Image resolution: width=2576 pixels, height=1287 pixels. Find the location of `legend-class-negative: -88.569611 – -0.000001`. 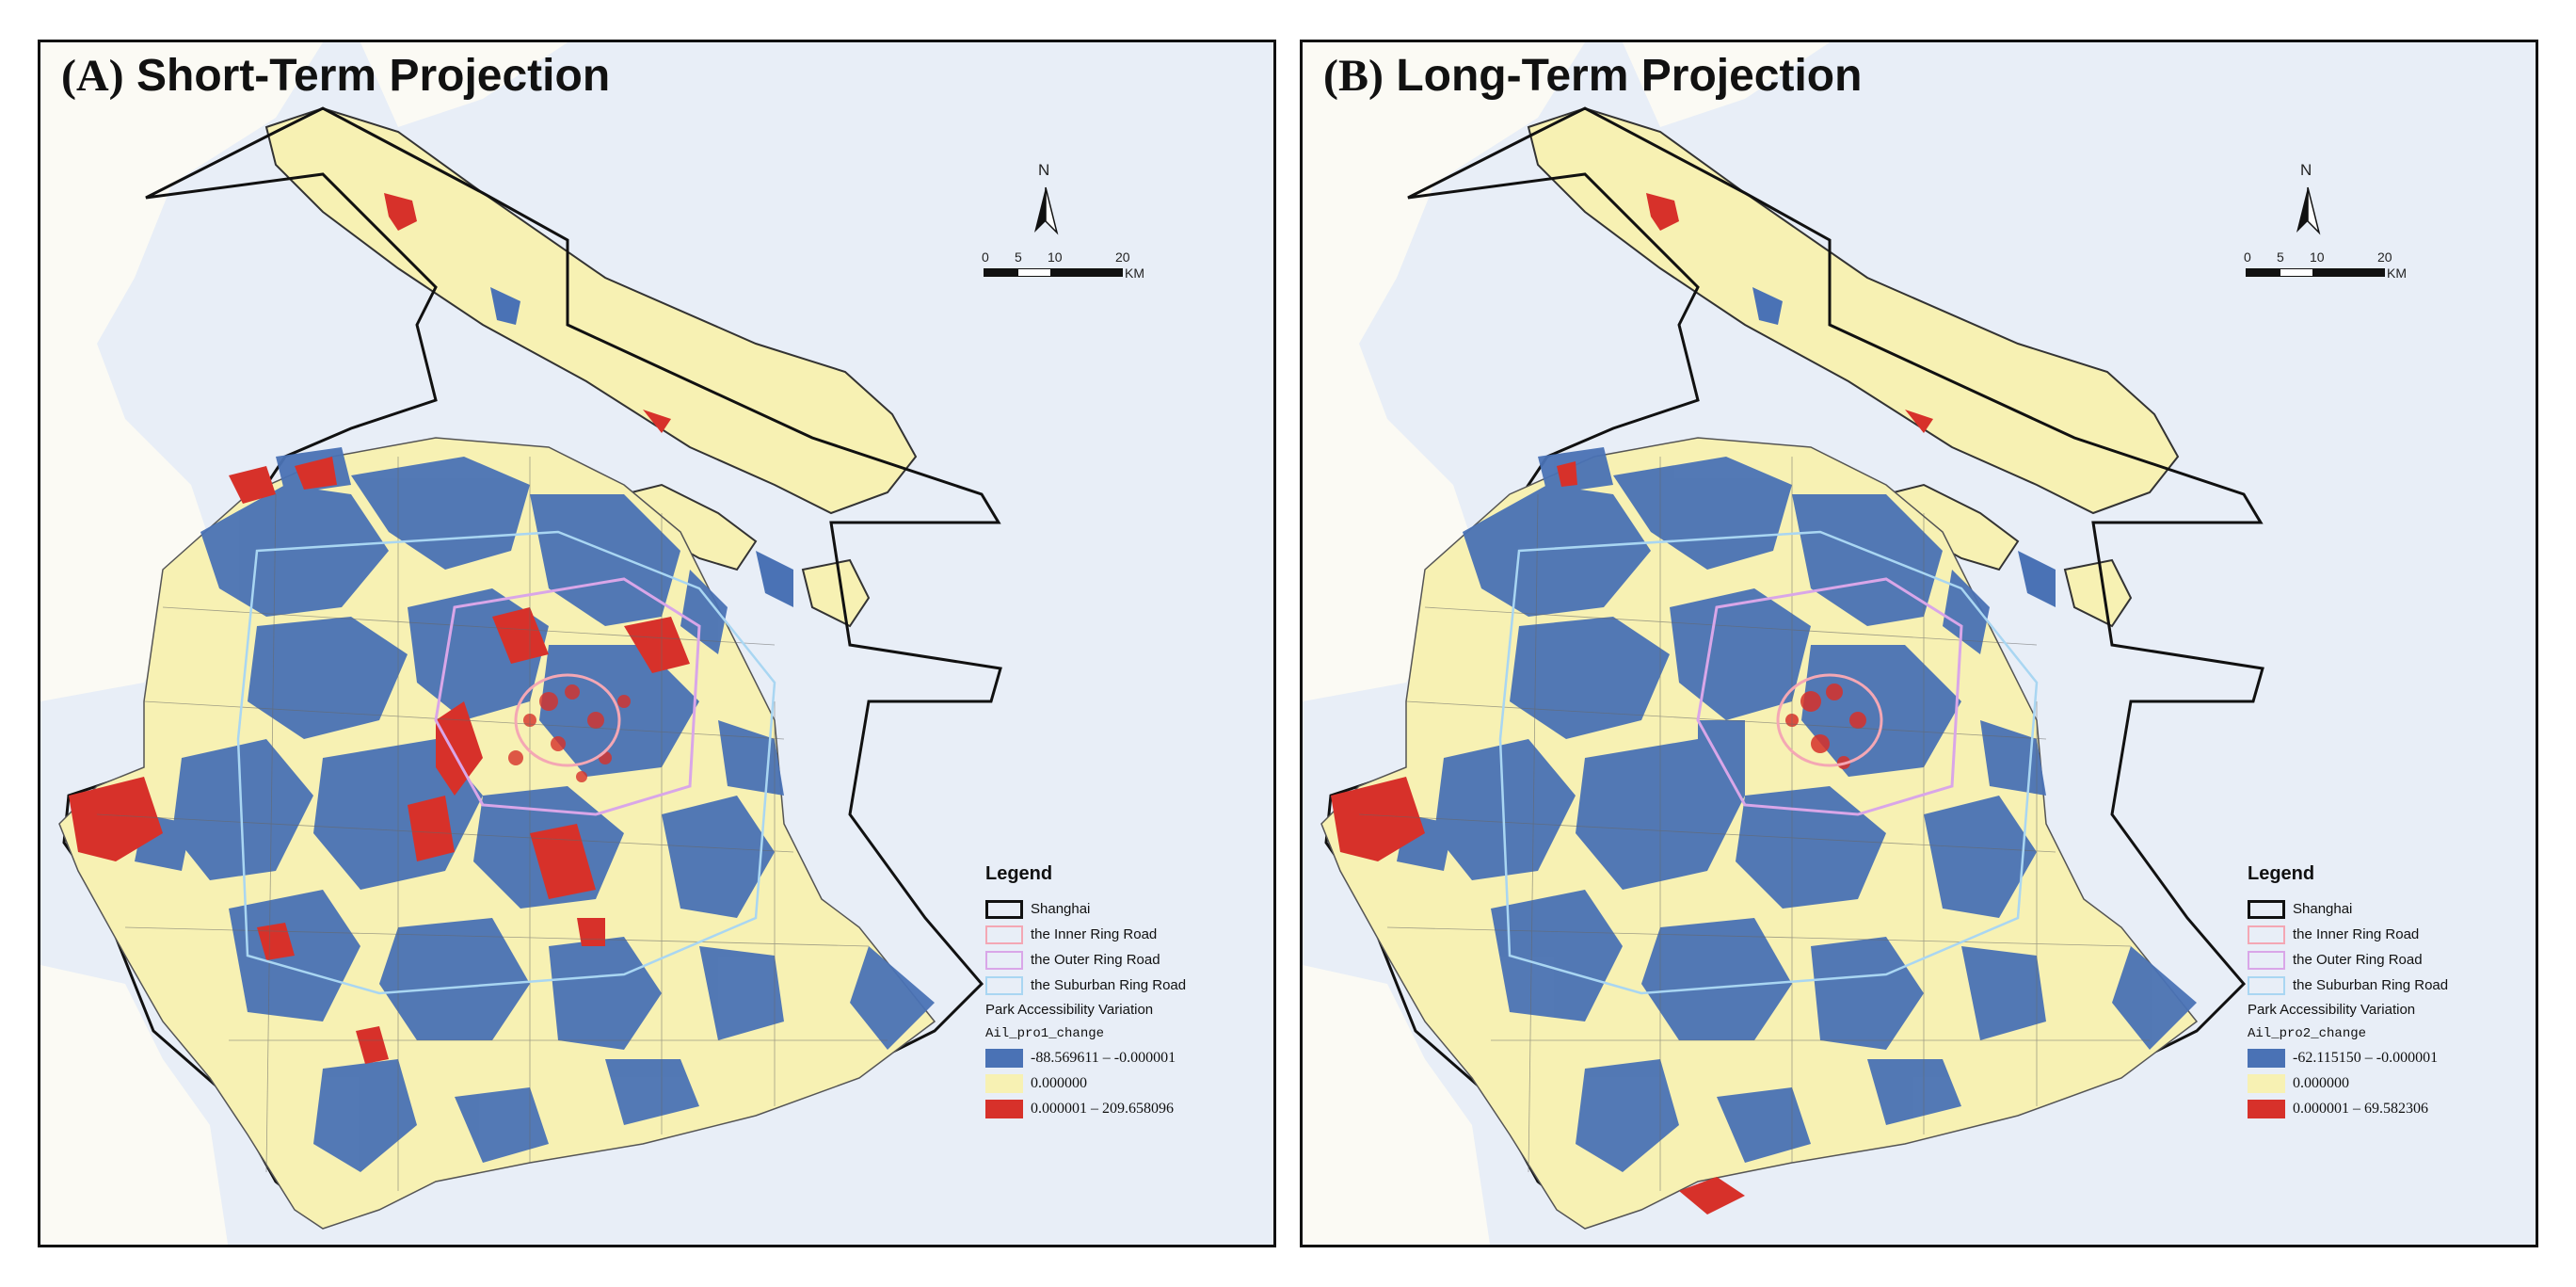

legend-class-negative: -88.569611 – -0.000001 is located at coordinates (1126, 1058).